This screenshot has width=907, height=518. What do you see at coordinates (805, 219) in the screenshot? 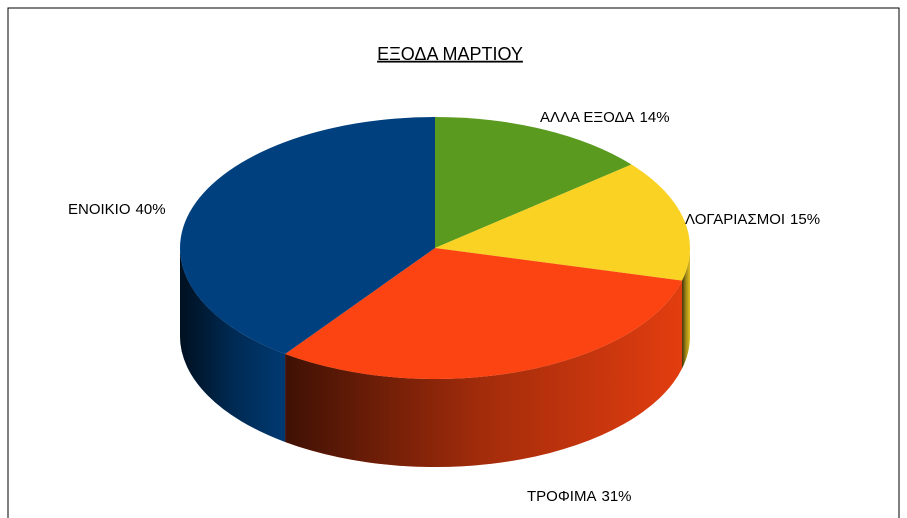
I see `data-label-value: 15%` at bounding box center [805, 219].